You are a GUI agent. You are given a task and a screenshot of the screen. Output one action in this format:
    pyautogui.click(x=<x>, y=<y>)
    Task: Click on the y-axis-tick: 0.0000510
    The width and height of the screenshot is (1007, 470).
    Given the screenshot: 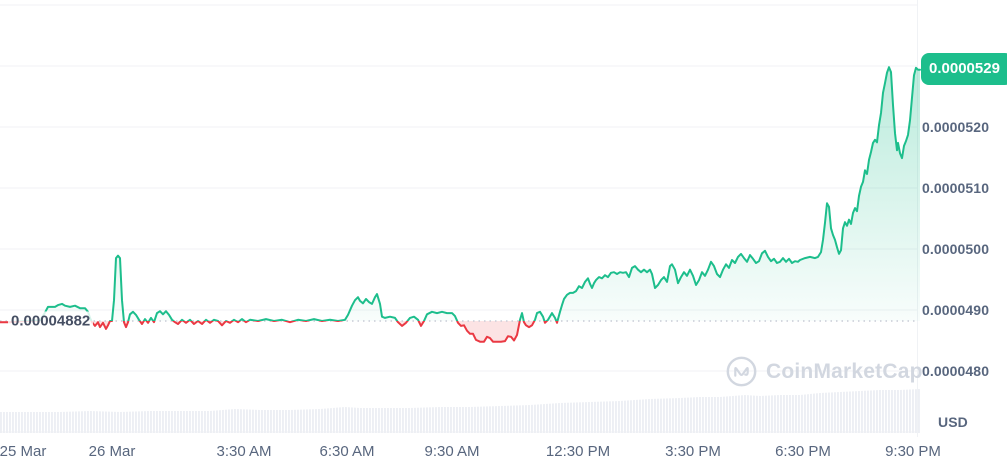 What is the action you would take?
    pyautogui.click(x=956, y=188)
    